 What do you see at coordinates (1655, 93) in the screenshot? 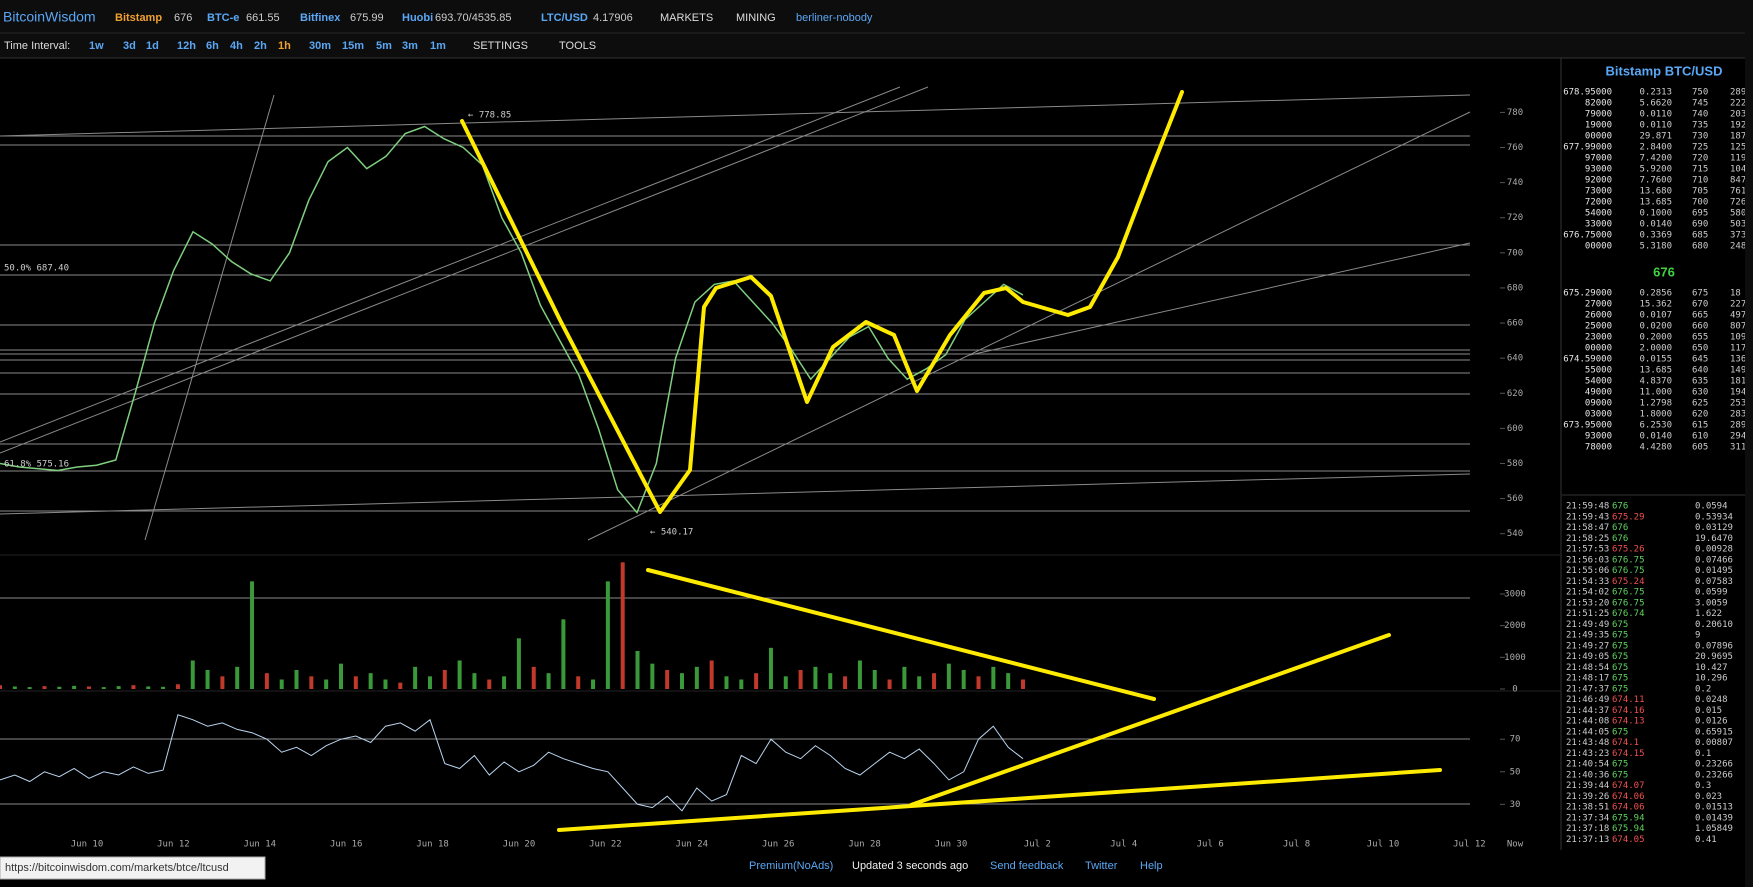
I see `book-amount: 0.2313` at bounding box center [1655, 93].